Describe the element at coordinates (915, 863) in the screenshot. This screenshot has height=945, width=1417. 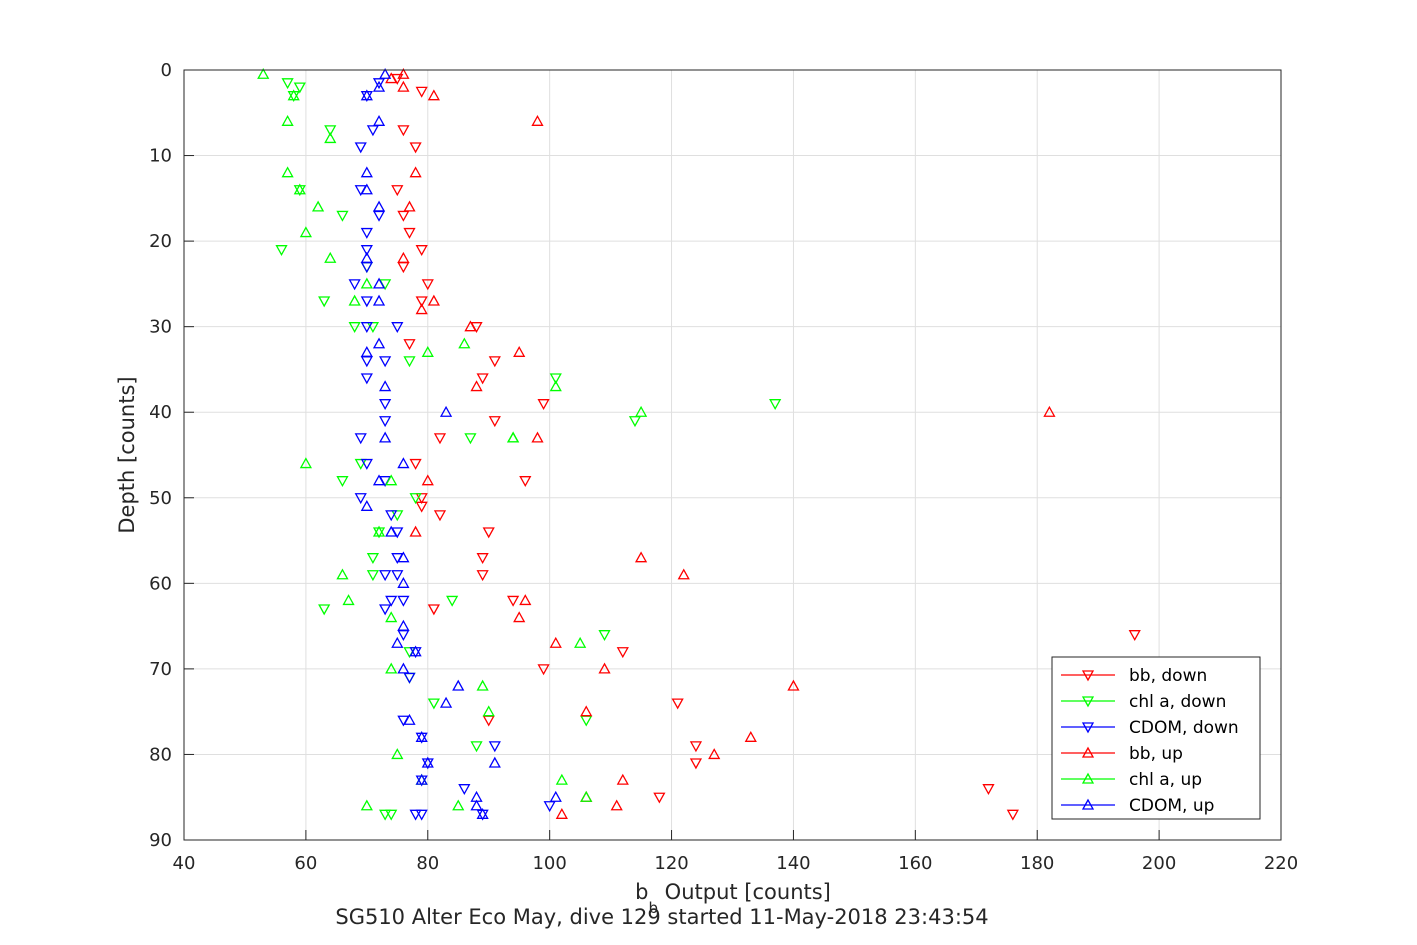
I see `x-tick-label: 160` at that location.